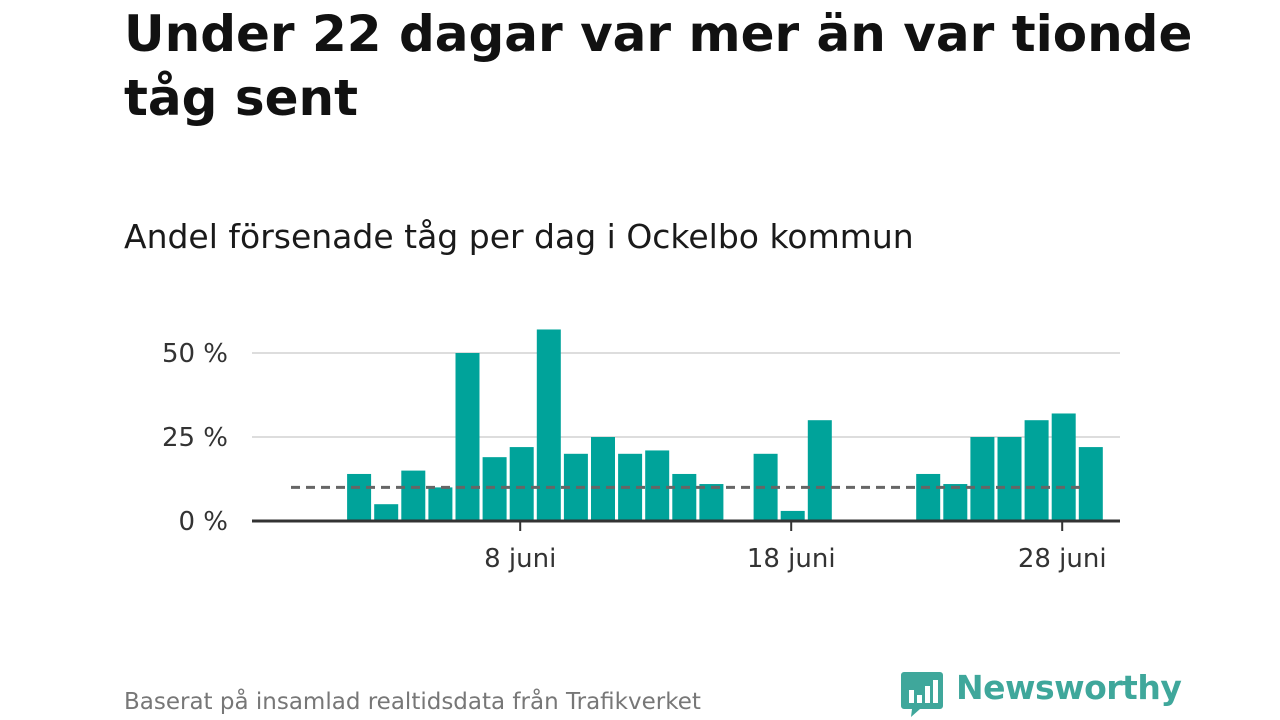 The width and height of the screenshot is (1280, 720). What do you see at coordinates (195, 354) in the screenshot?
I see `y-tick-label: 50 %` at bounding box center [195, 354].